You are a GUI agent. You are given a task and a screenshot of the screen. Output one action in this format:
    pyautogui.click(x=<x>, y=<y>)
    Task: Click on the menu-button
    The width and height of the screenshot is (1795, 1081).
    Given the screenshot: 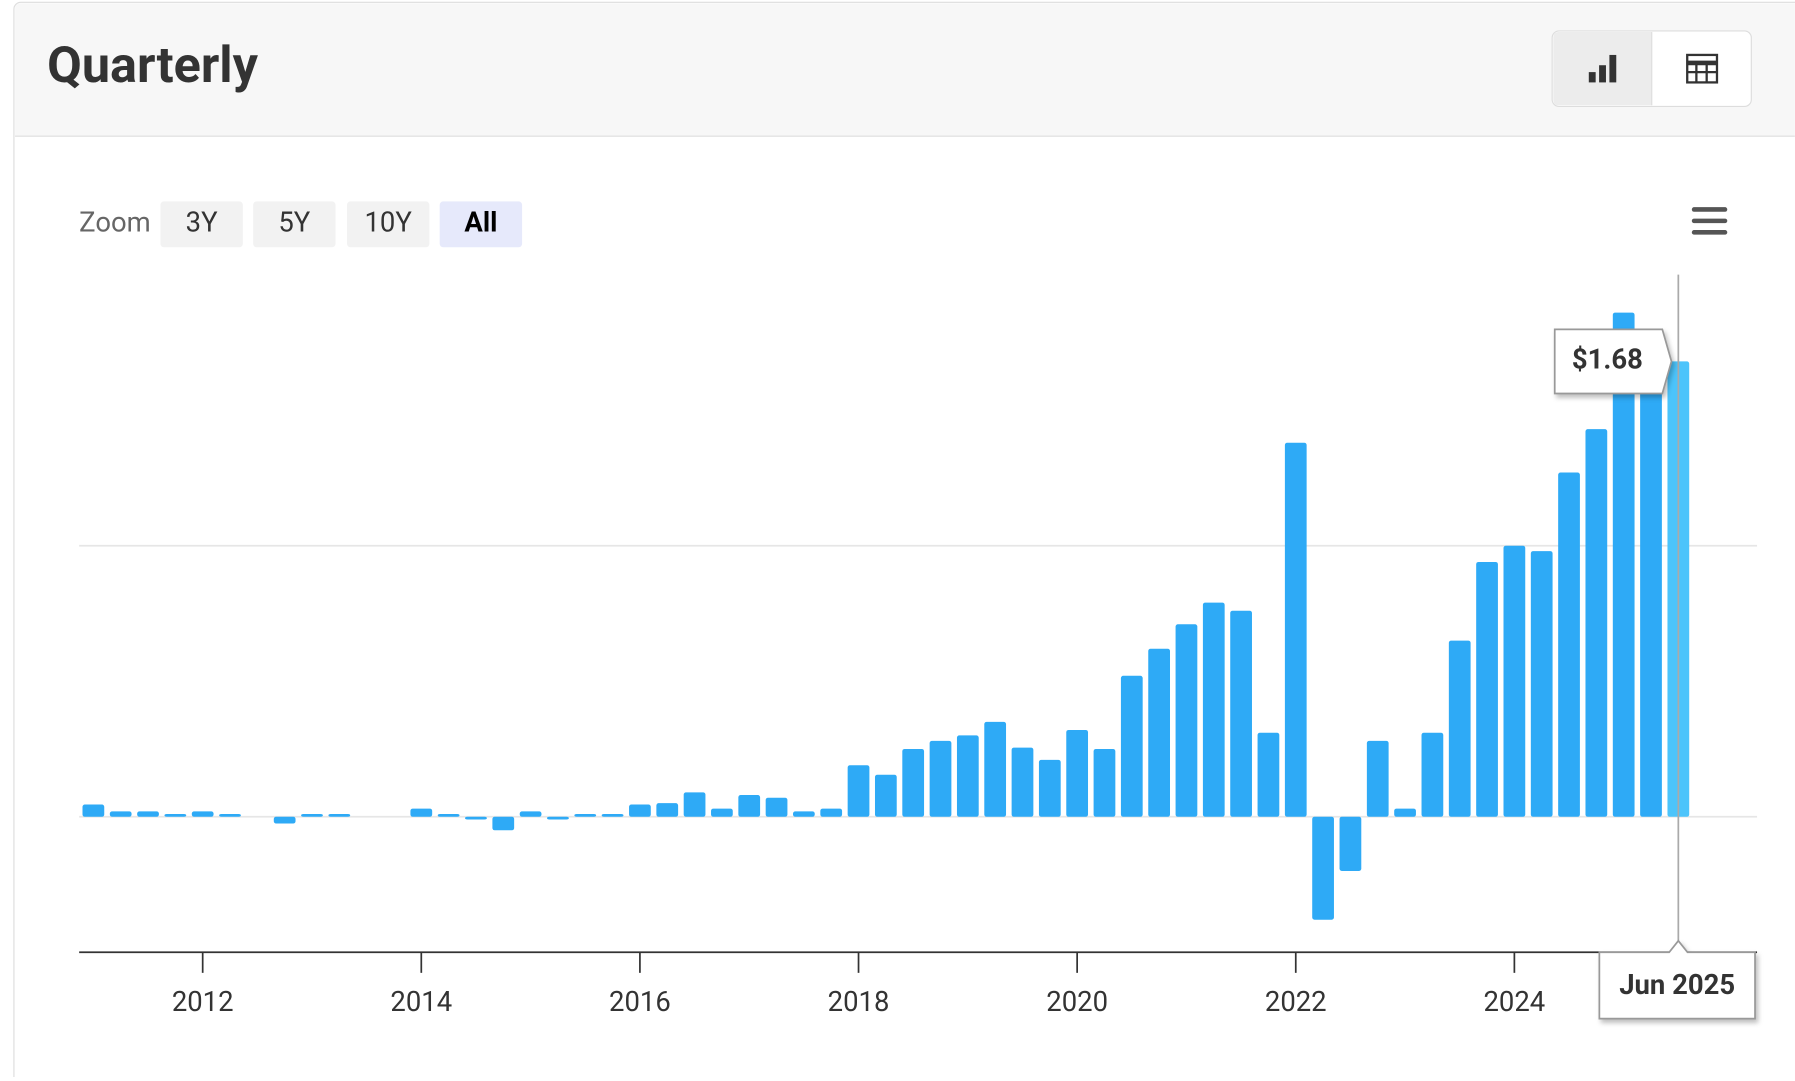 What is the action you would take?
    pyautogui.click(x=1709, y=220)
    